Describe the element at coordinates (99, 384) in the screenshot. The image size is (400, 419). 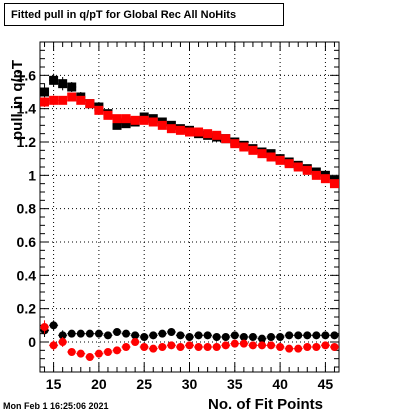
I see `x-tick-label: 20` at that location.